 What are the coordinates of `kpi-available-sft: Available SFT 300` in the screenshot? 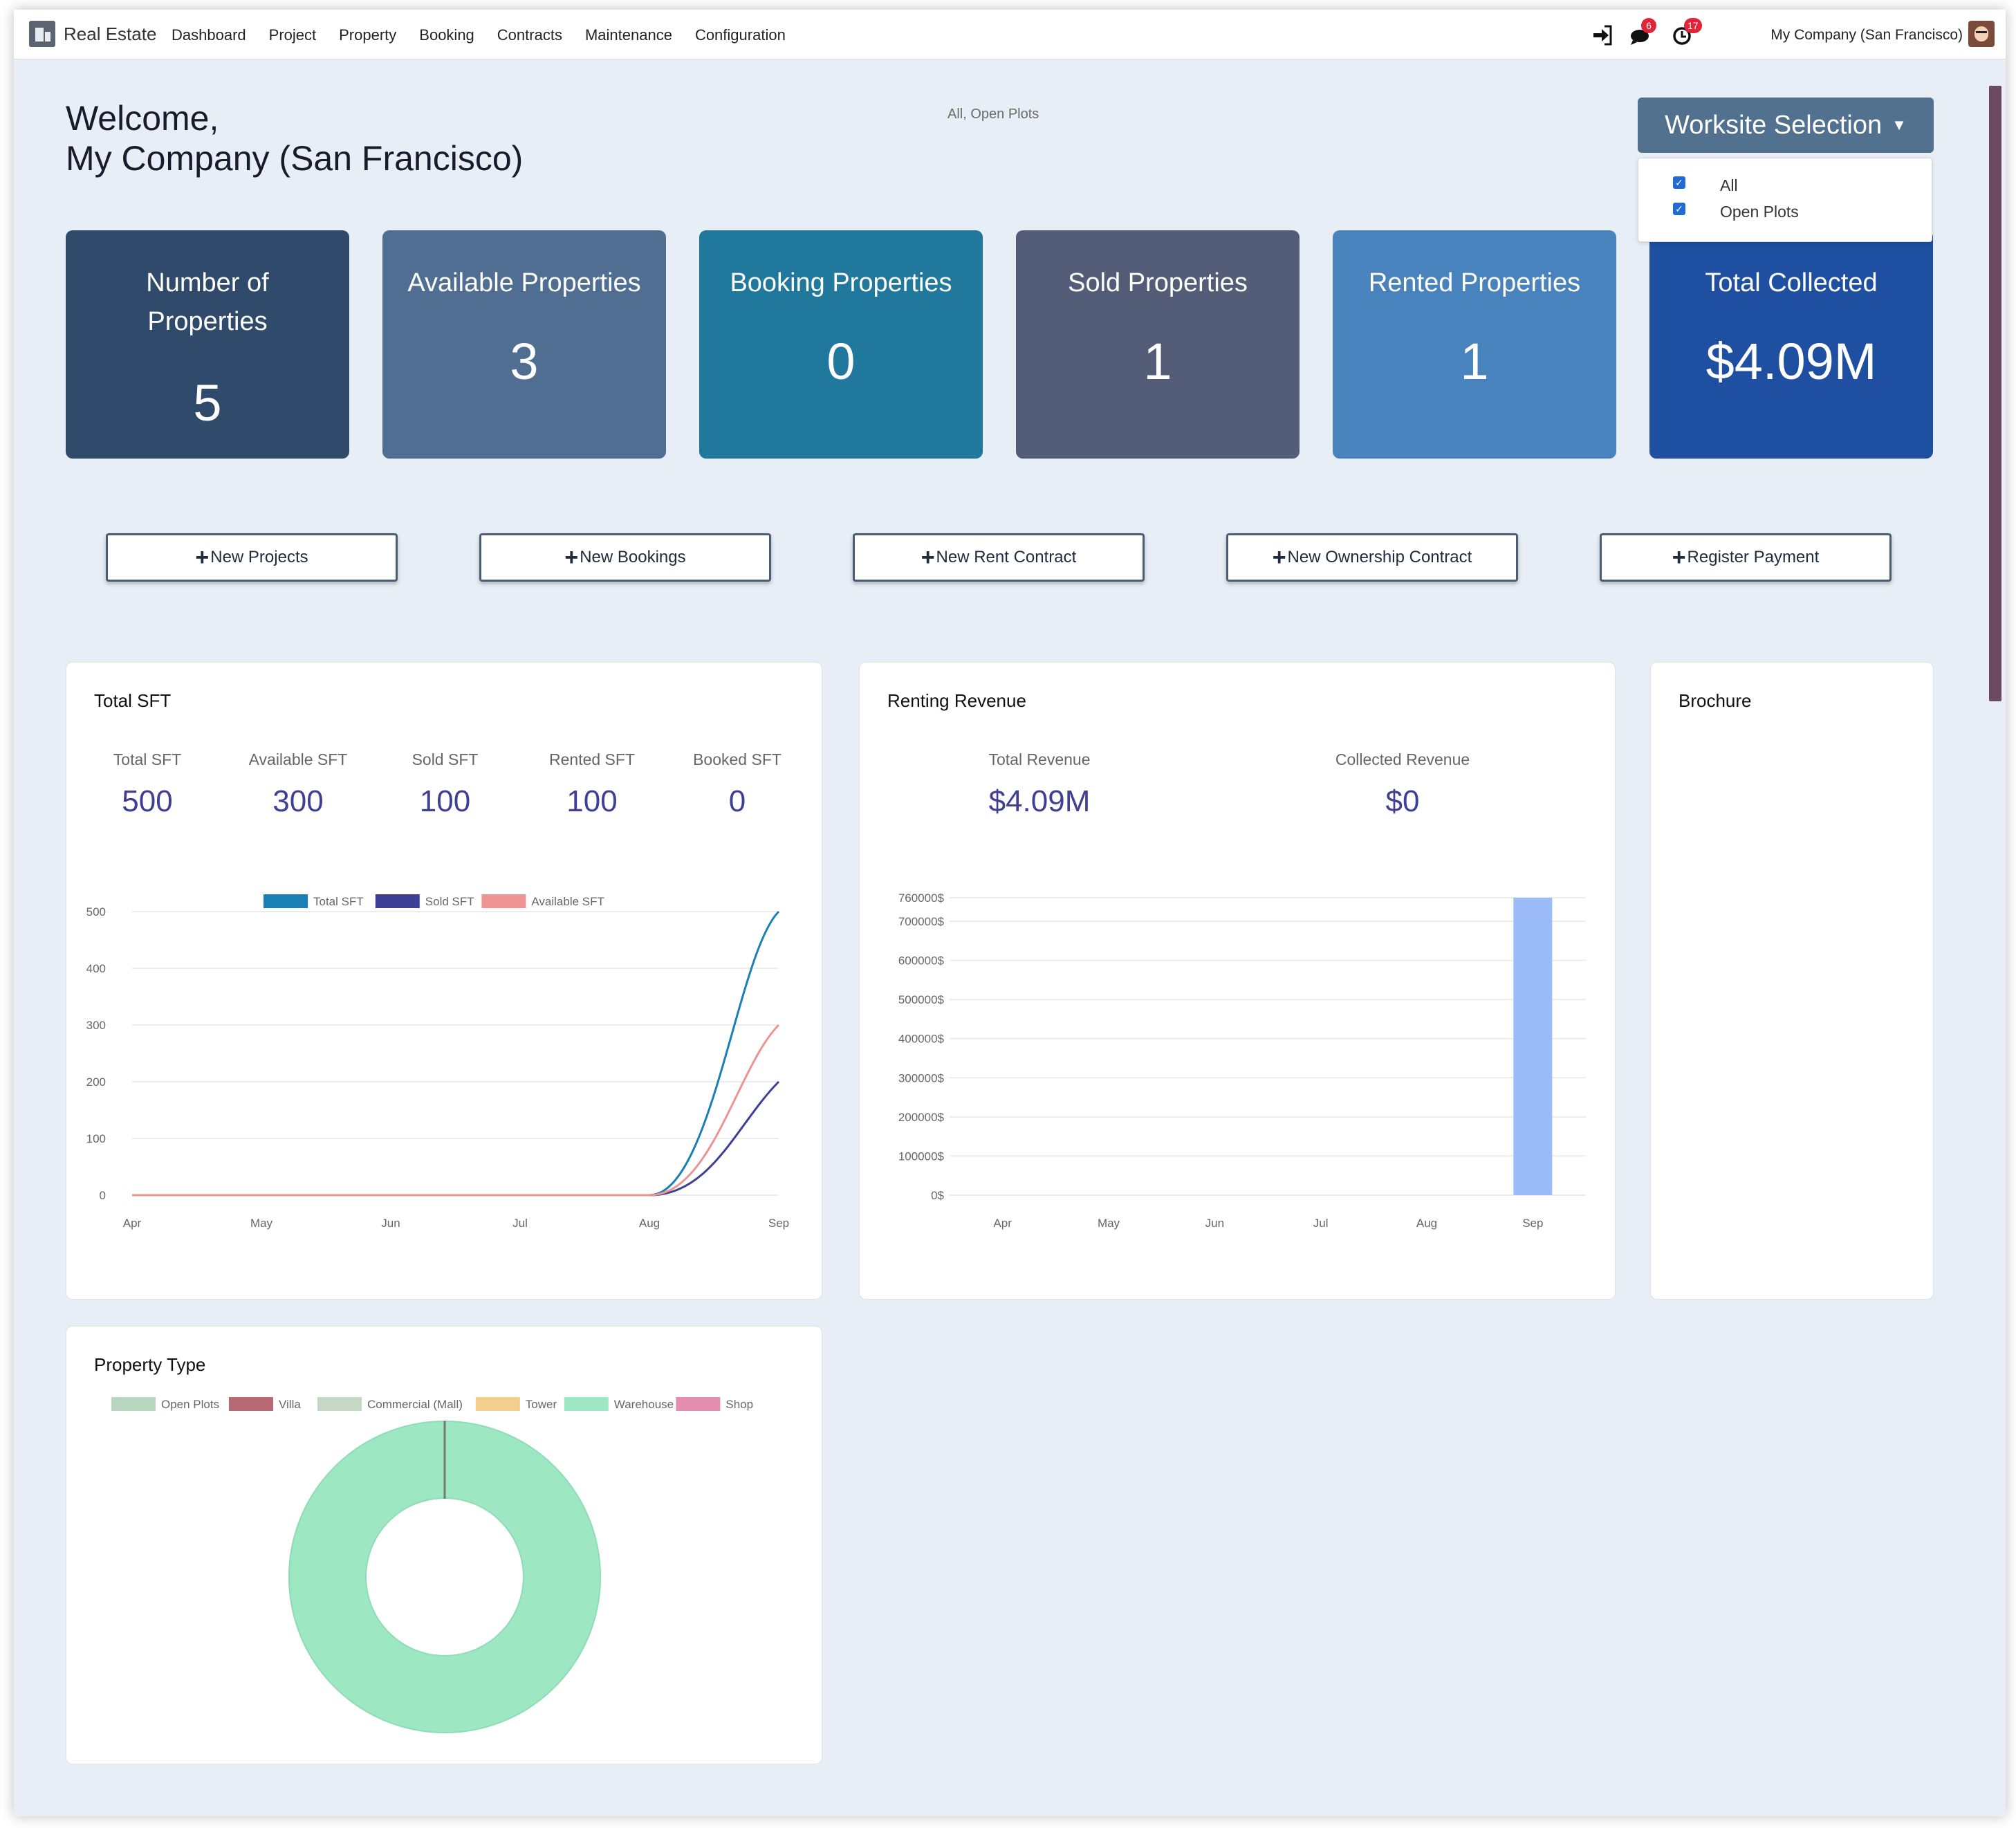 It's located at (298, 784).